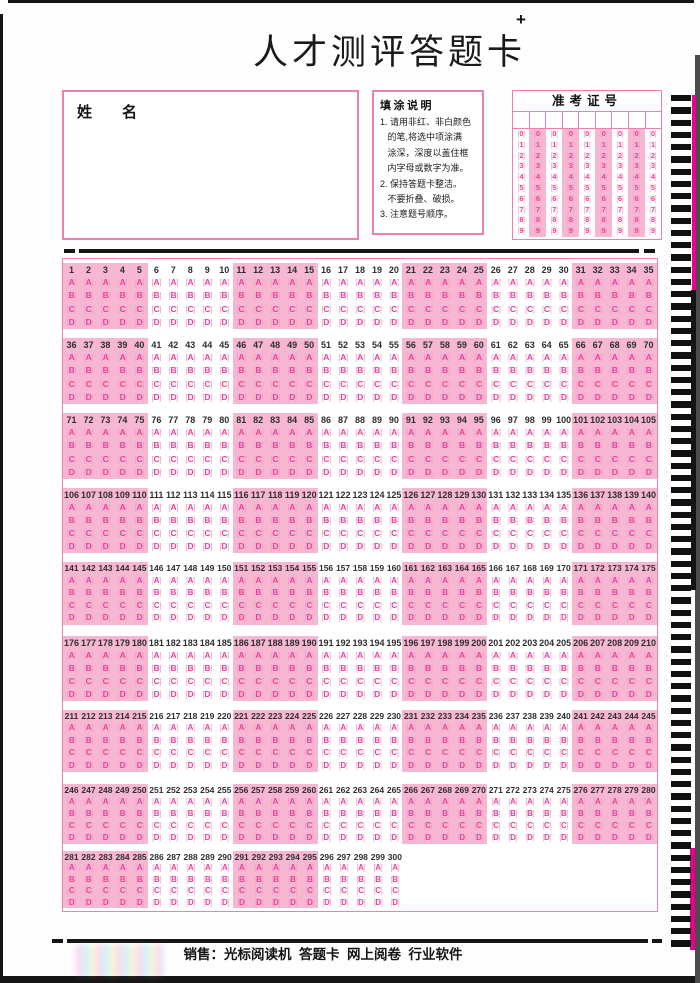 This screenshot has width=700, height=983. What do you see at coordinates (554, 177) in the screenshot?
I see `digit-bubble: [4]` at bounding box center [554, 177].